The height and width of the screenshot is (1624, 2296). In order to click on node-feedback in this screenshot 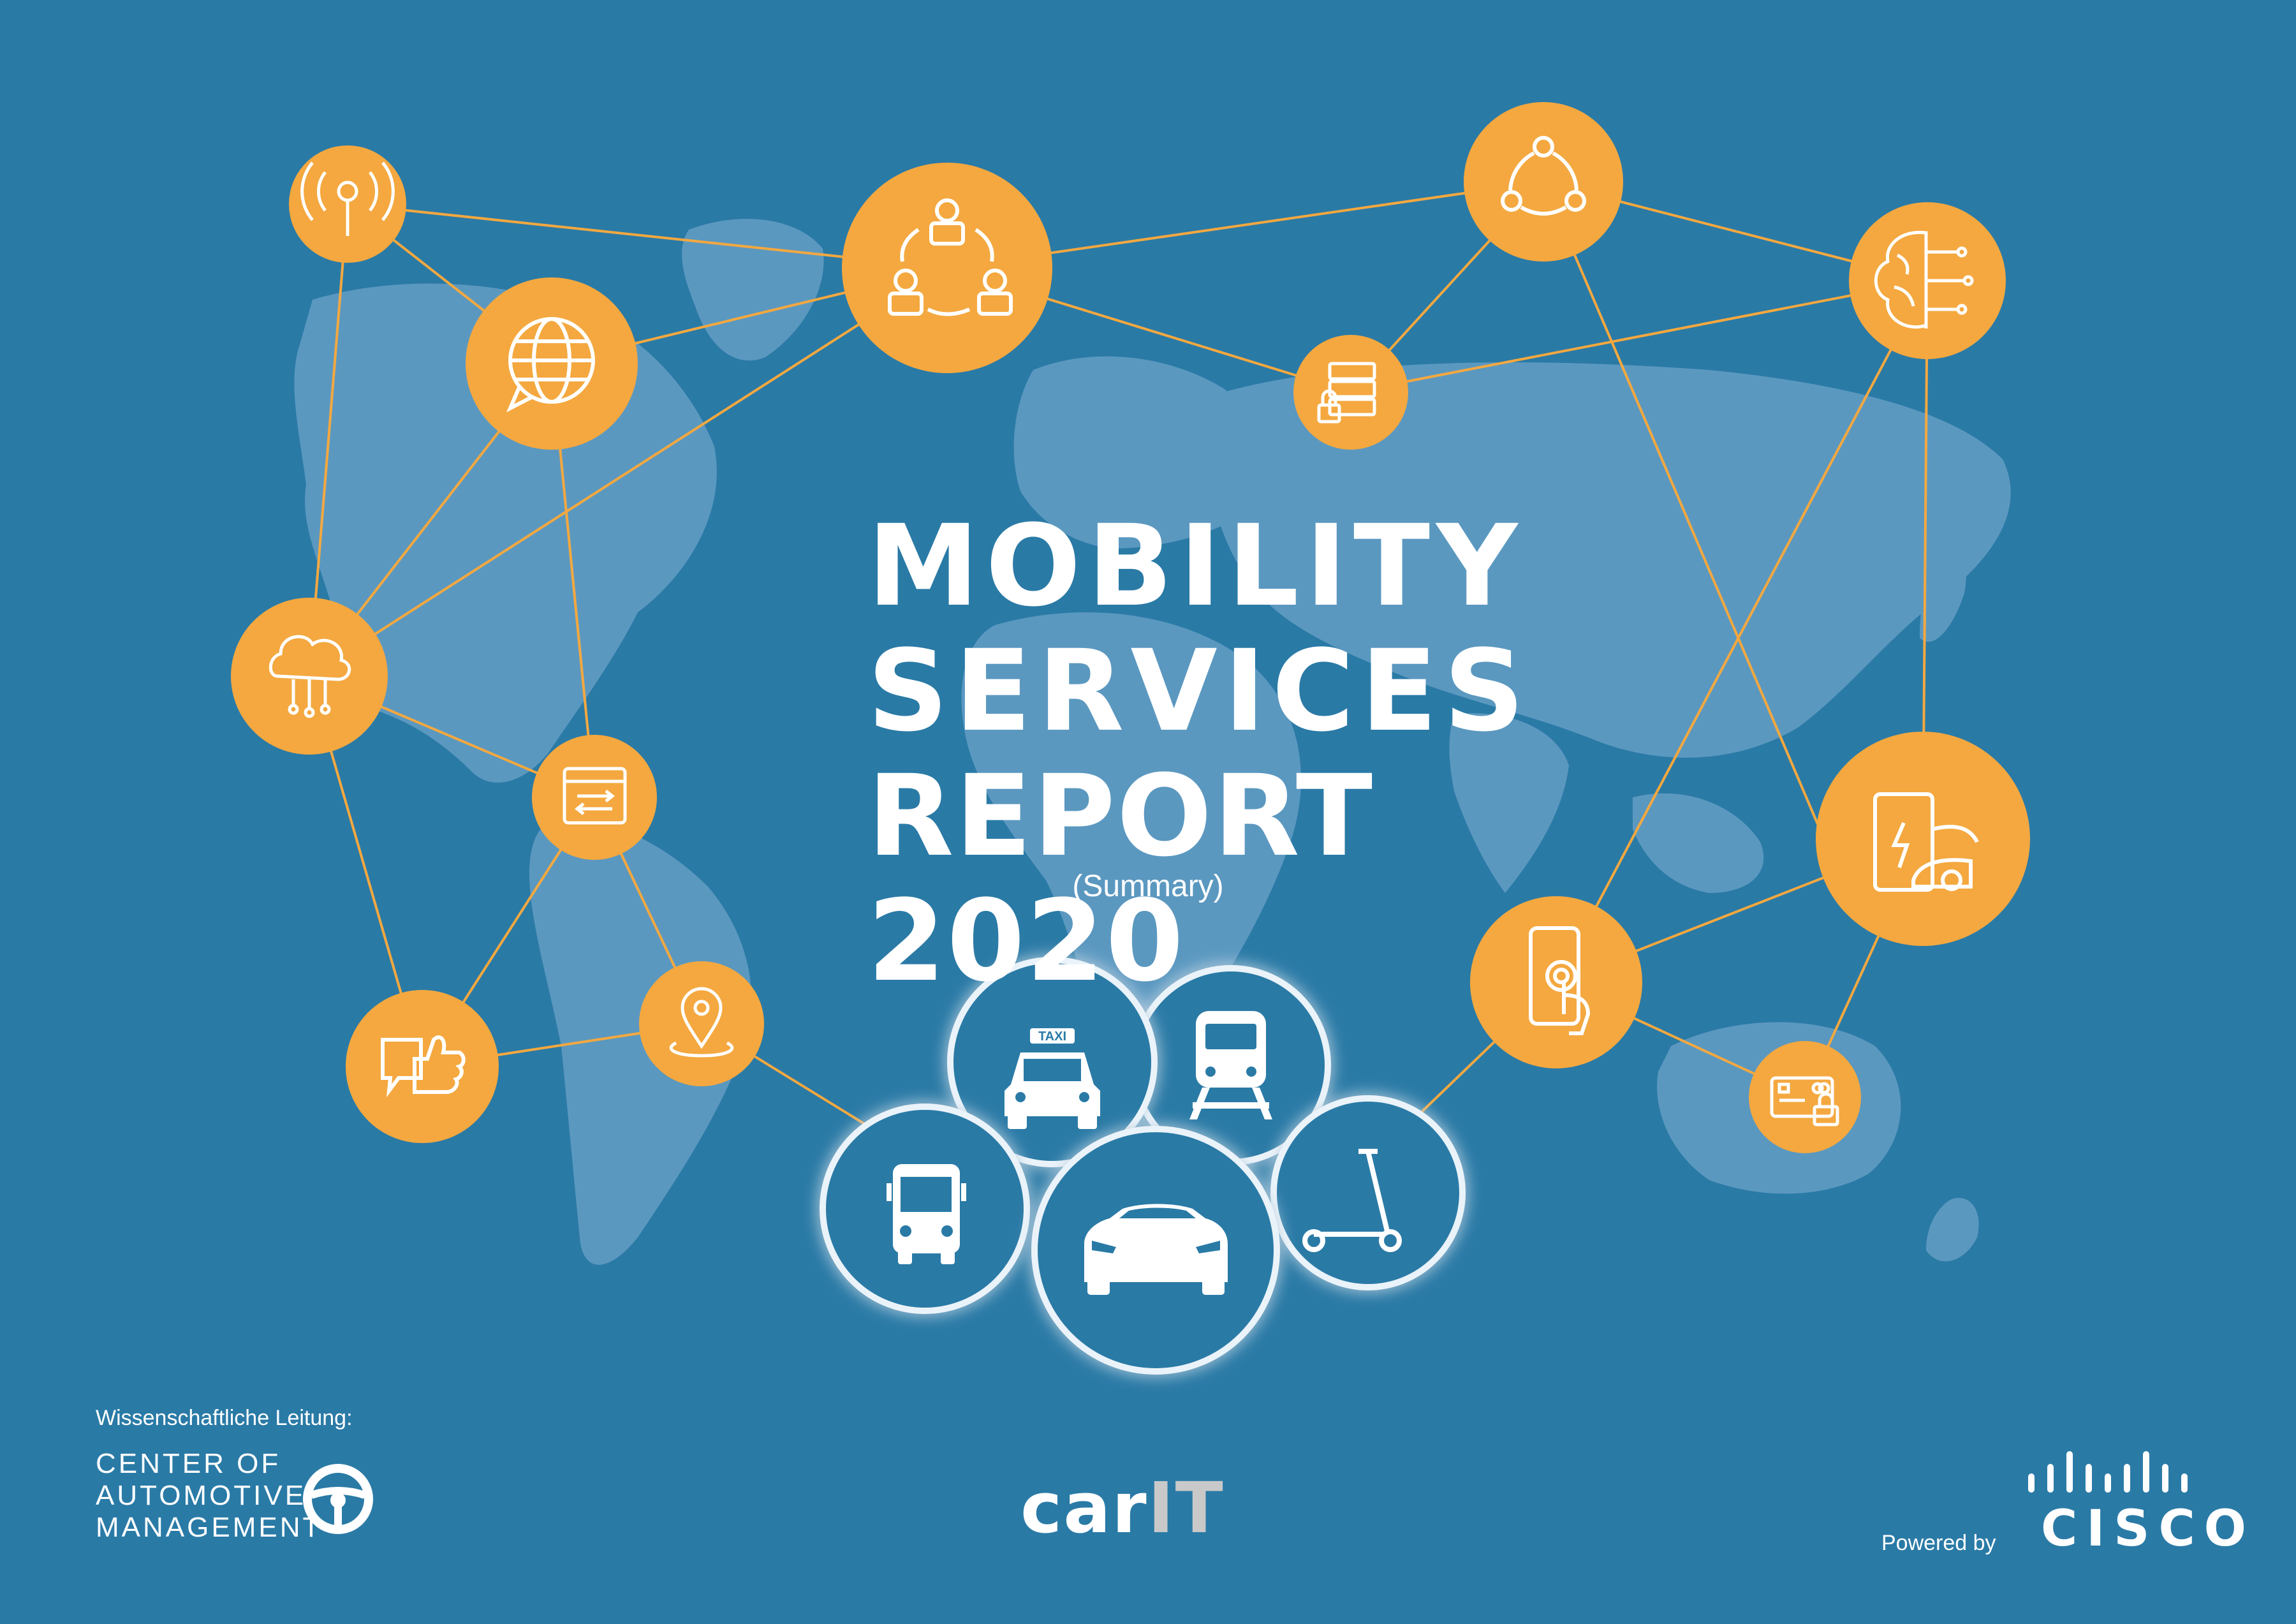, I will do `click(422, 1066)`.